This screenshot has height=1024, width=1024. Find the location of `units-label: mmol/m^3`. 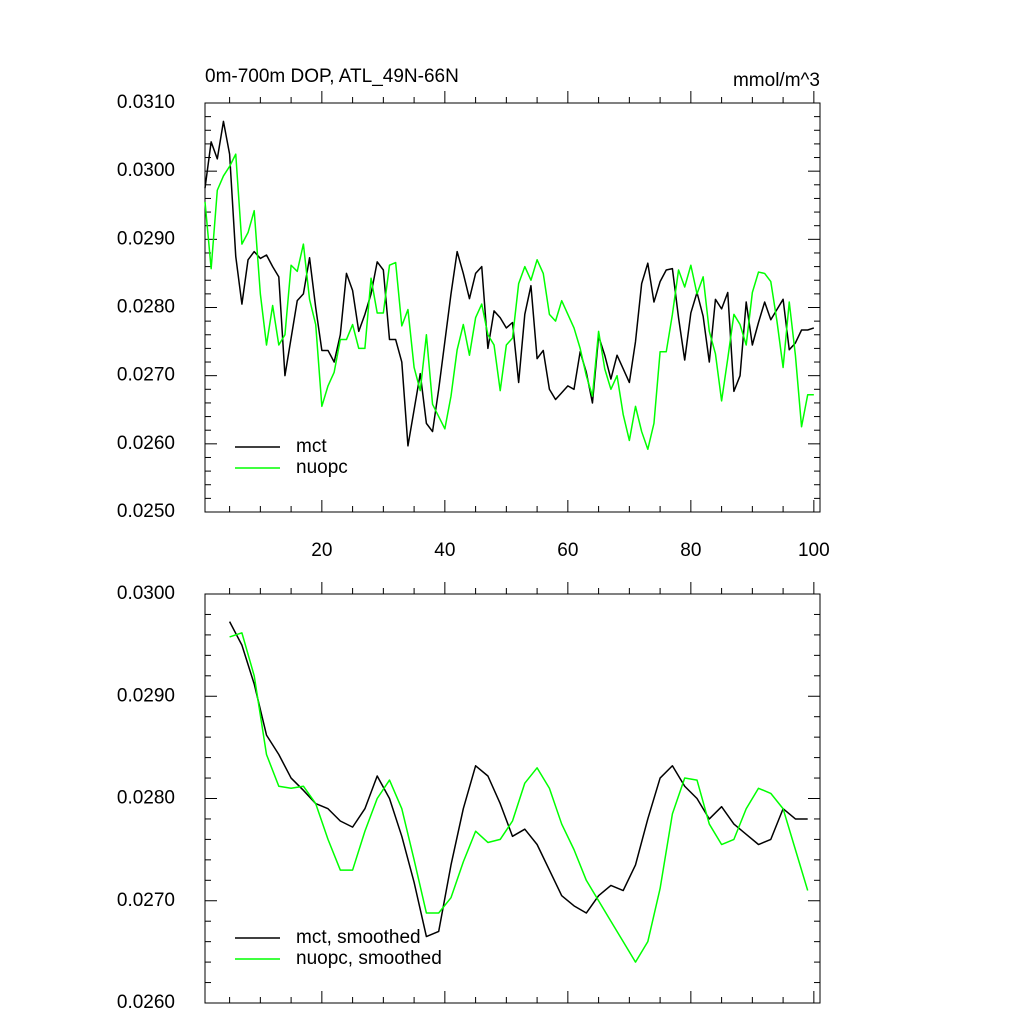

units-label: mmol/m^3 is located at coordinates (776, 80).